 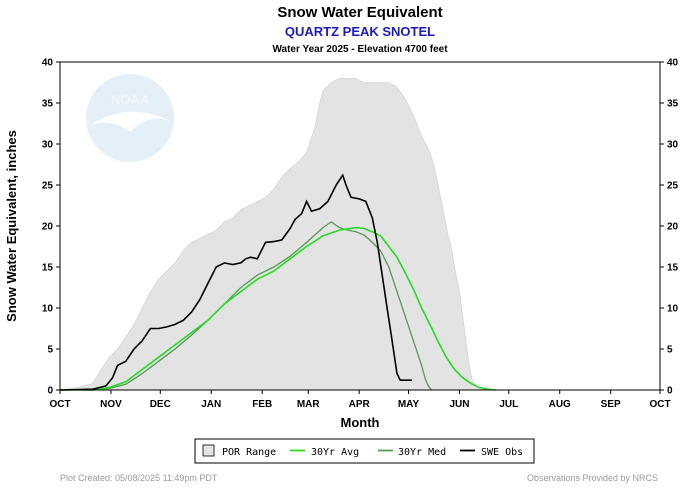 What do you see at coordinates (48, 63) in the screenshot?
I see `y-tick-label-left: 40` at bounding box center [48, 63].